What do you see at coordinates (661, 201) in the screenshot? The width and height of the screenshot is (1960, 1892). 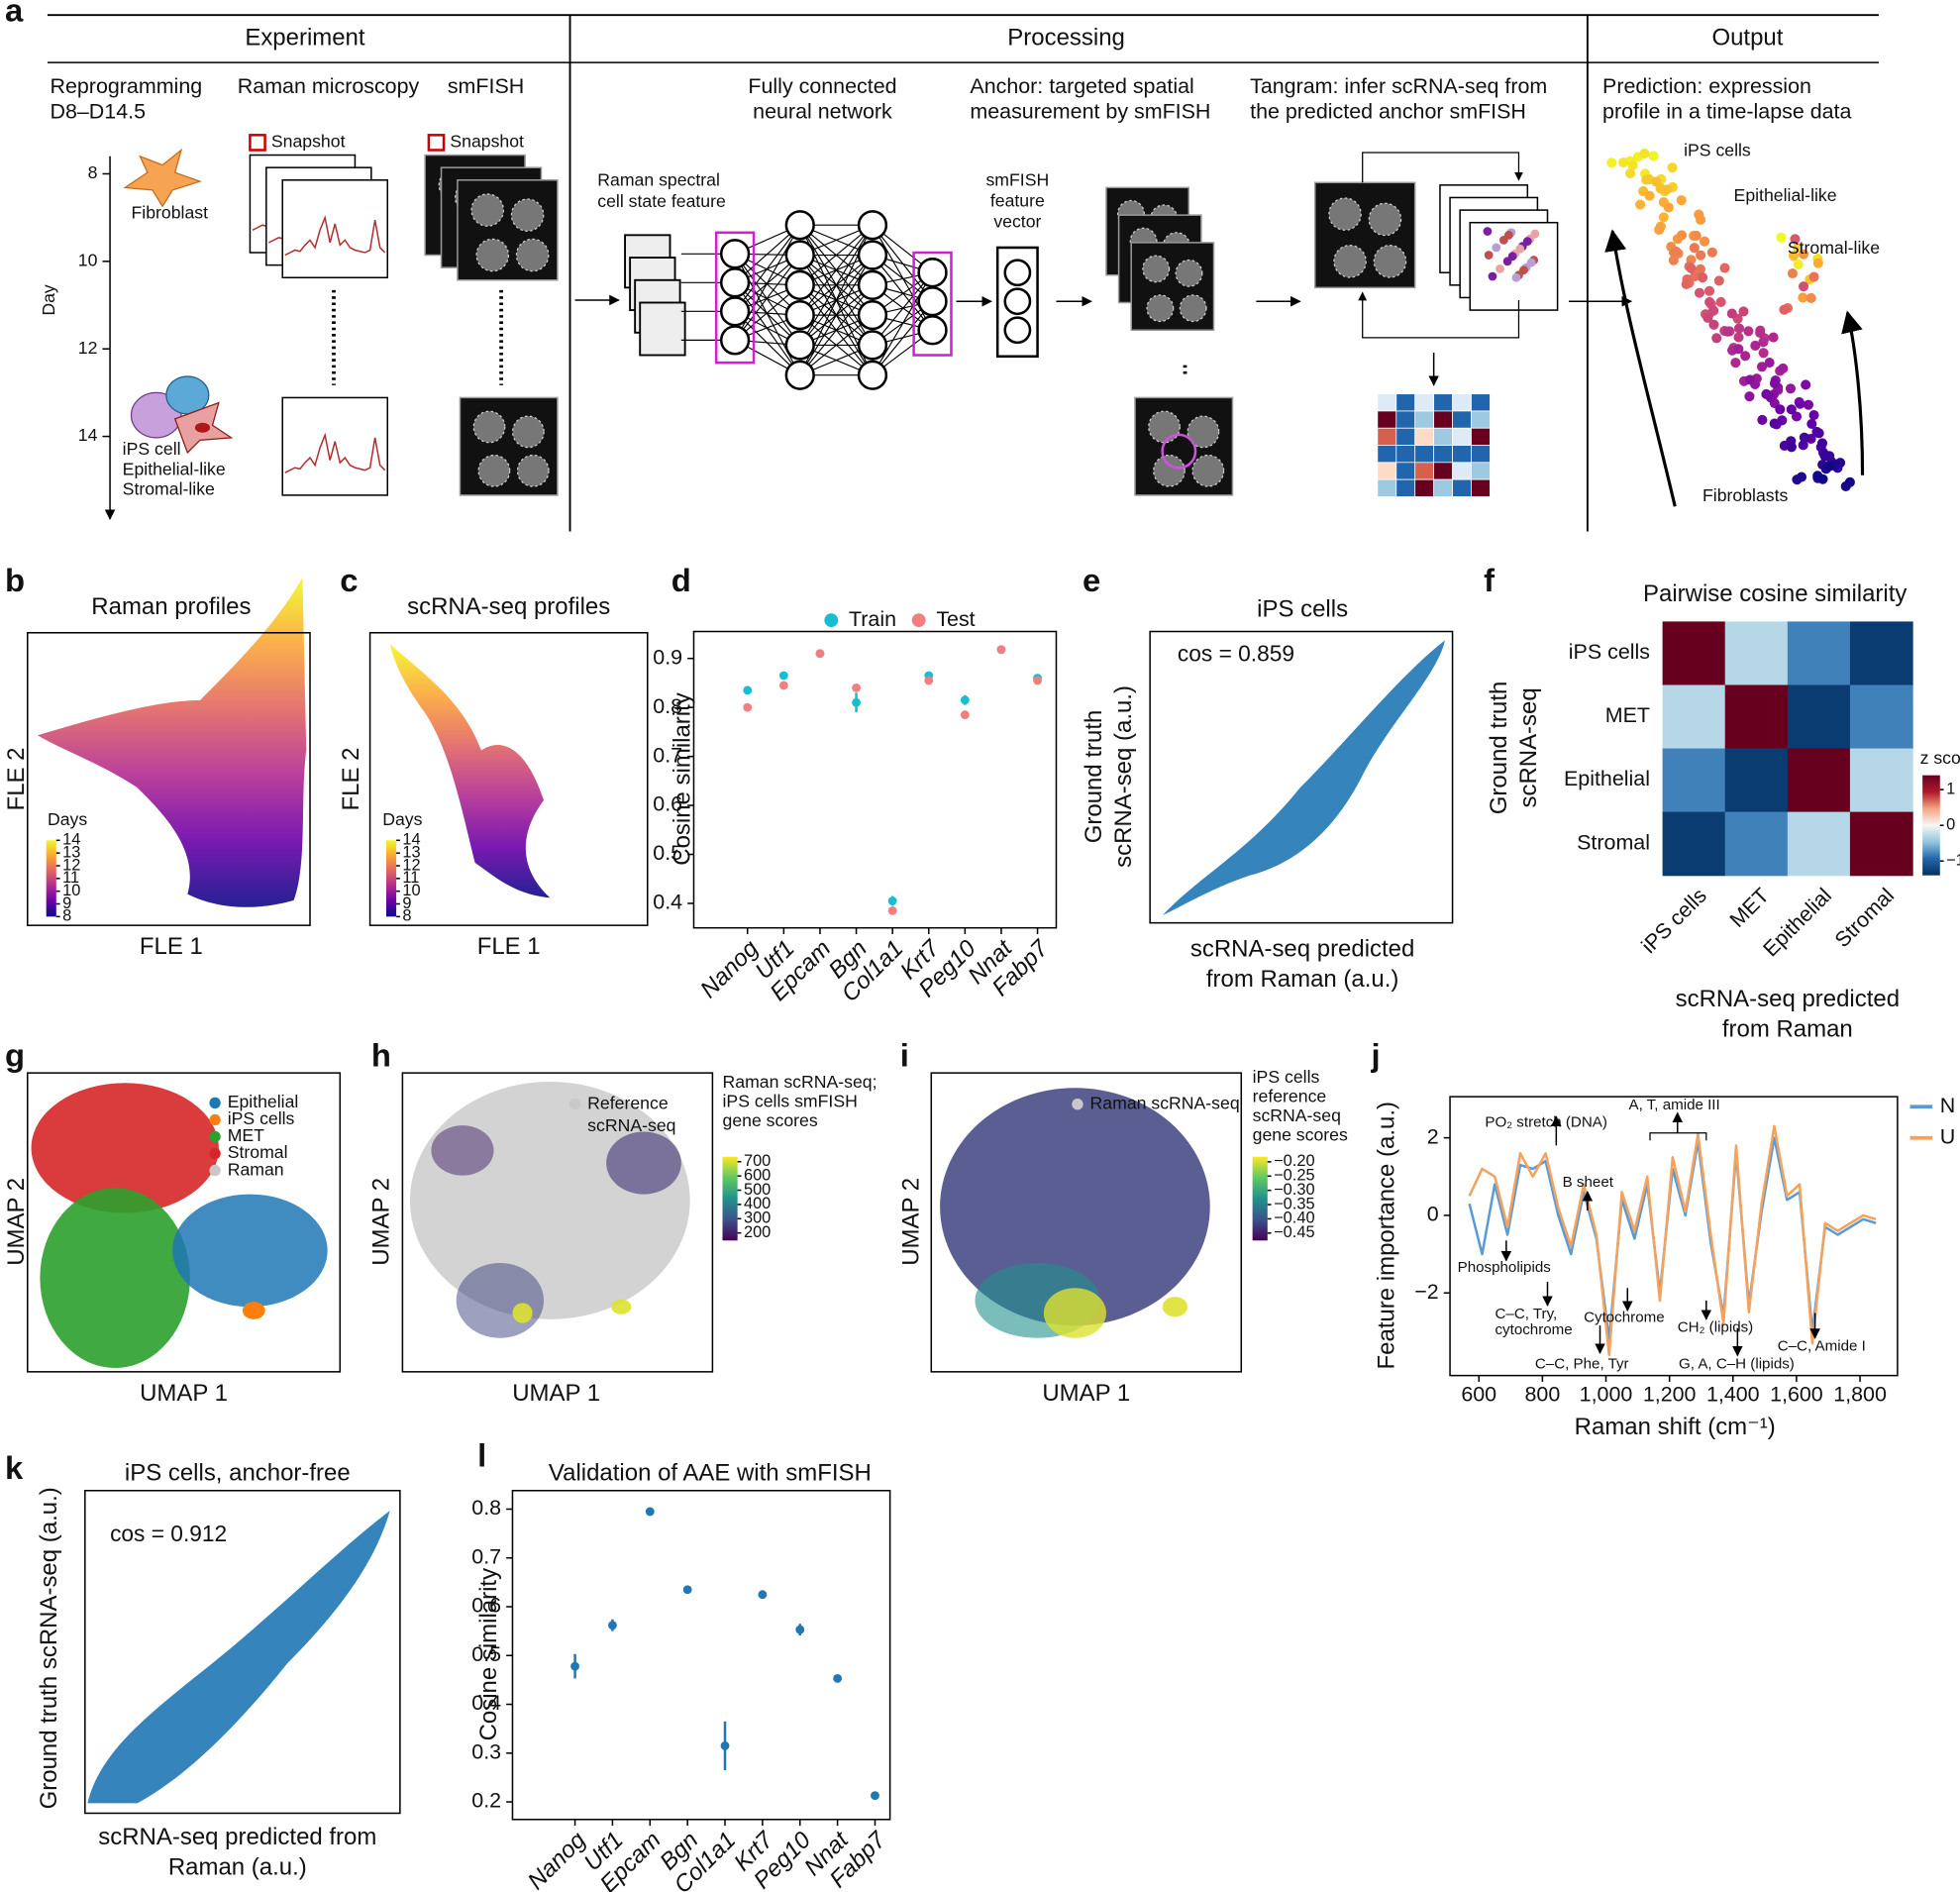 I see `label: cell state feature` at bounding box center [661, 201].